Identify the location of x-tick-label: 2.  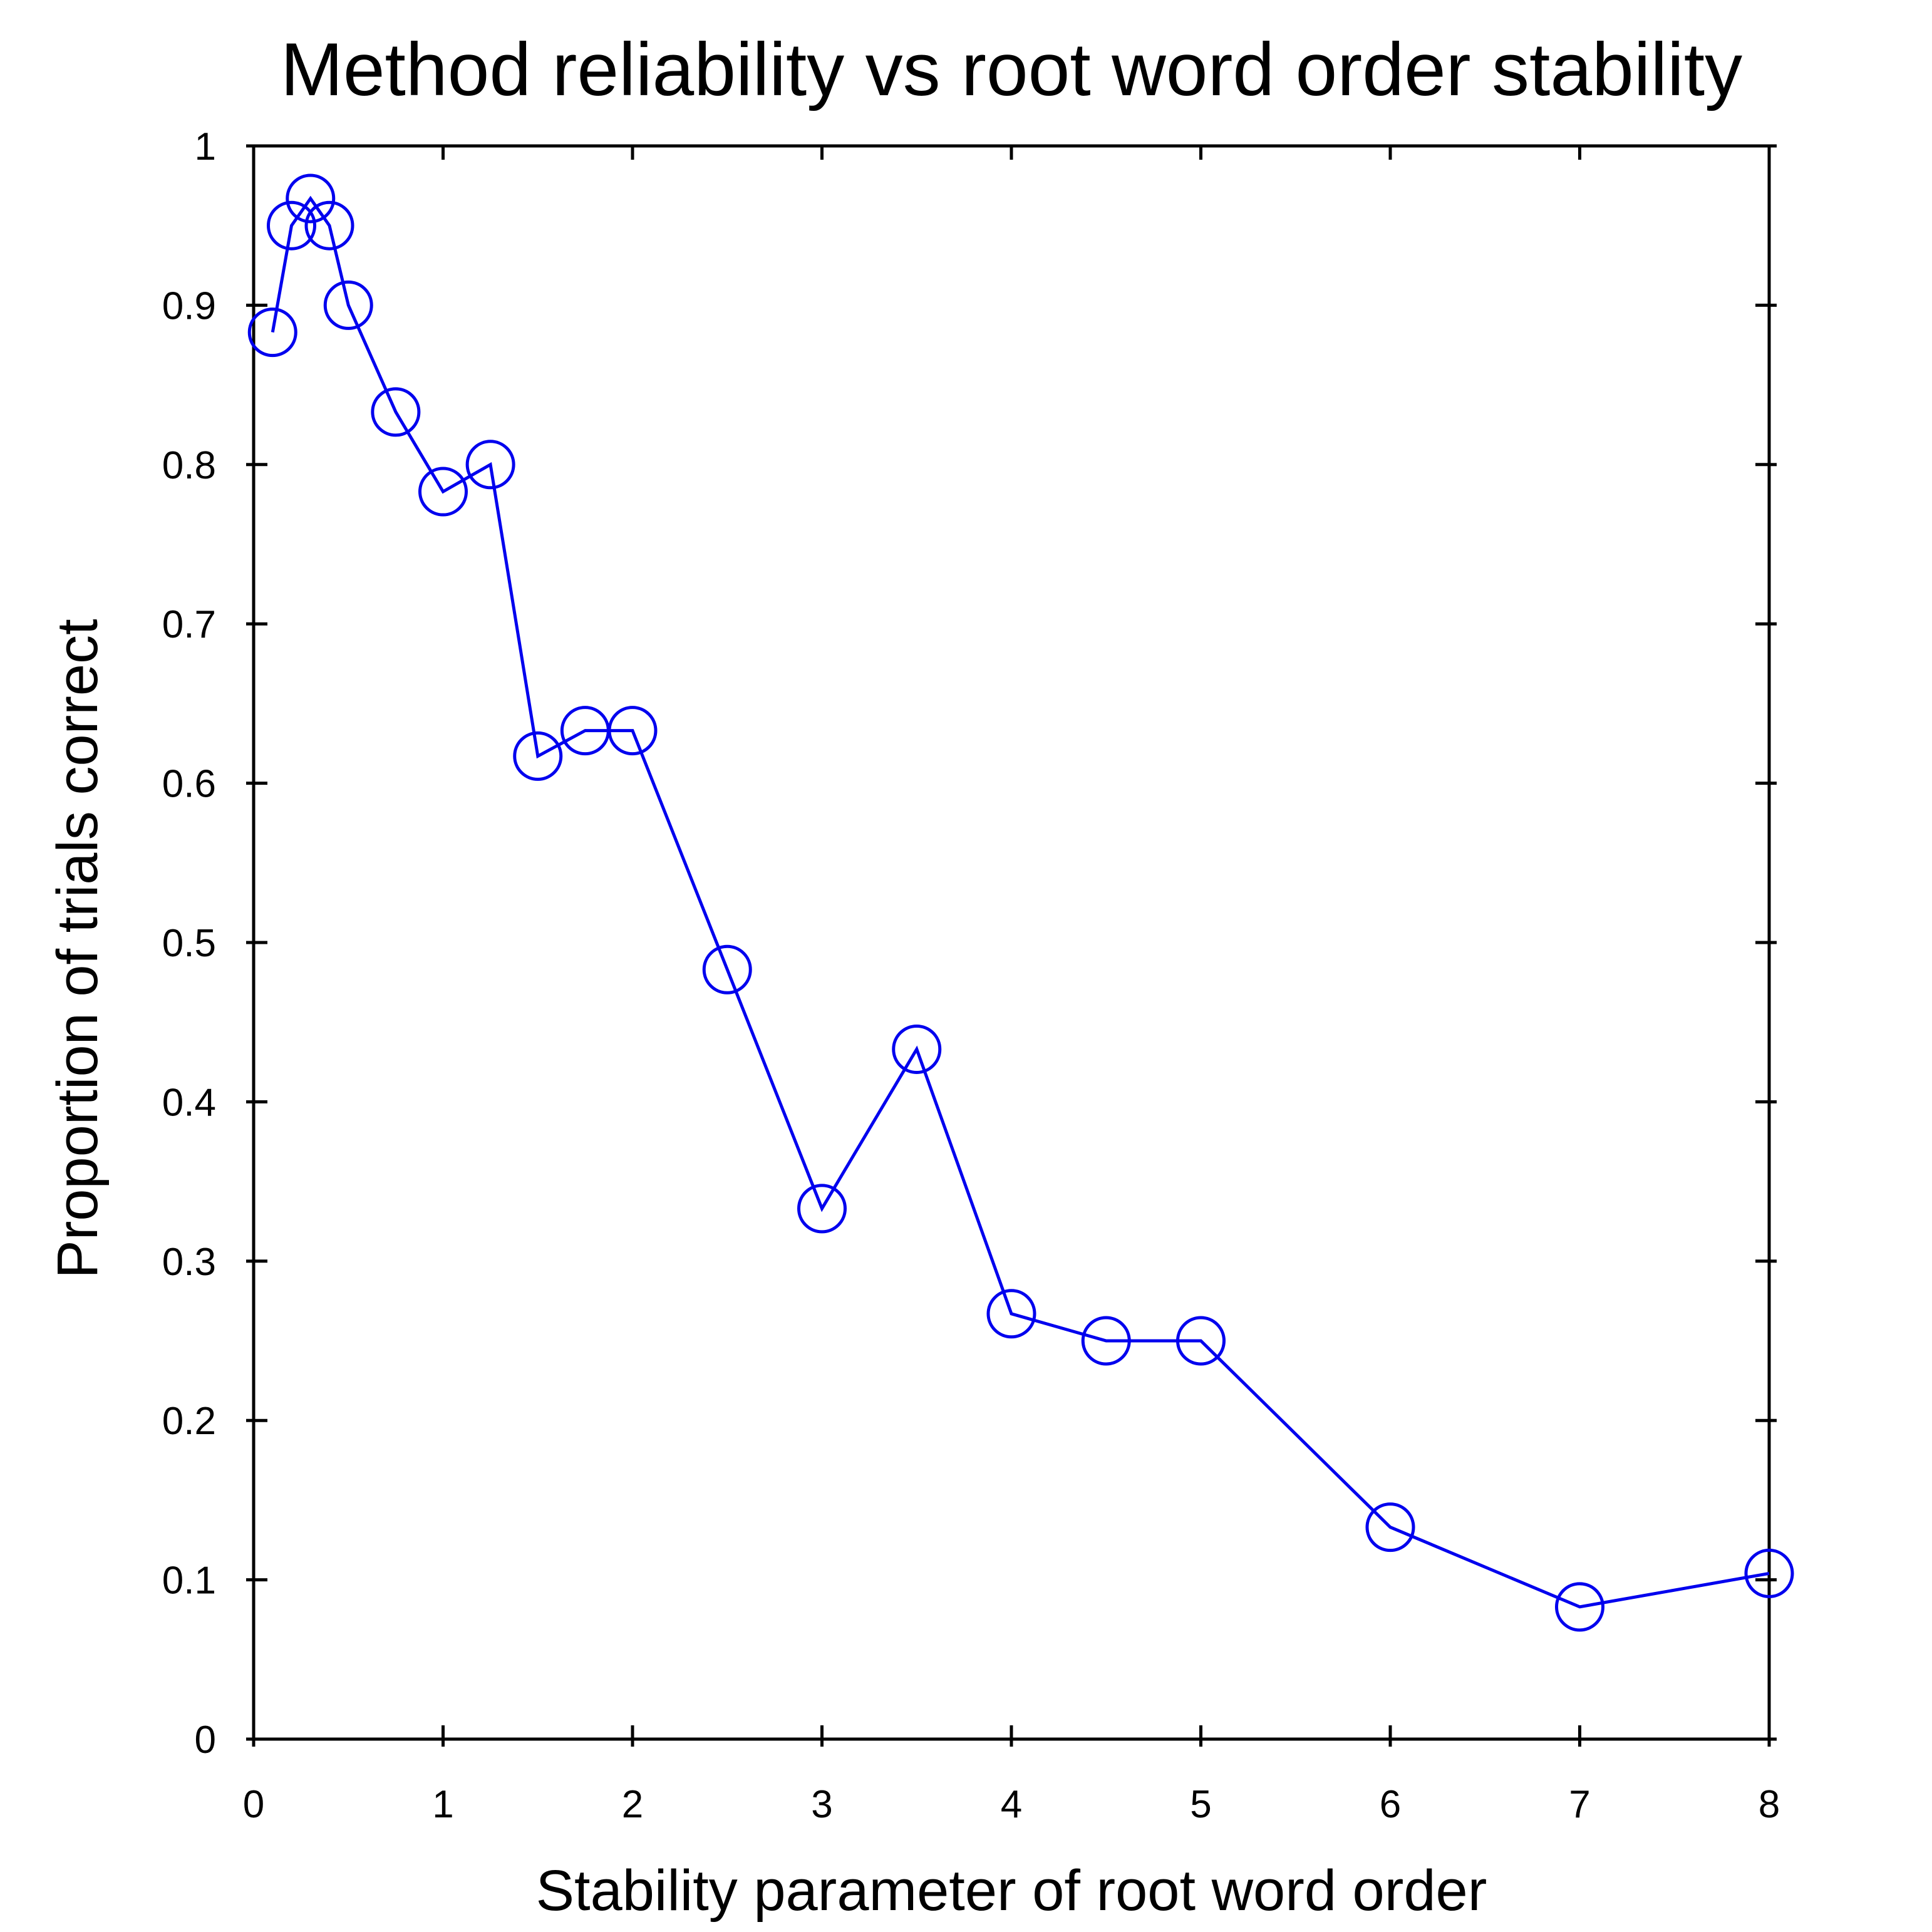
(633, 1804).